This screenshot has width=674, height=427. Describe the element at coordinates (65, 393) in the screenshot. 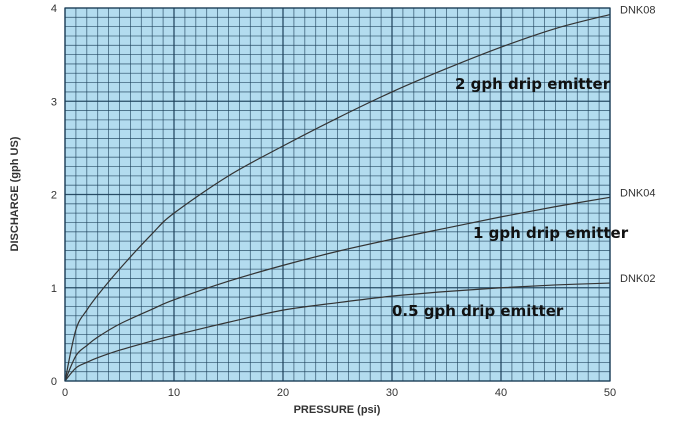

I see `x-tick-label: 0` at that location.